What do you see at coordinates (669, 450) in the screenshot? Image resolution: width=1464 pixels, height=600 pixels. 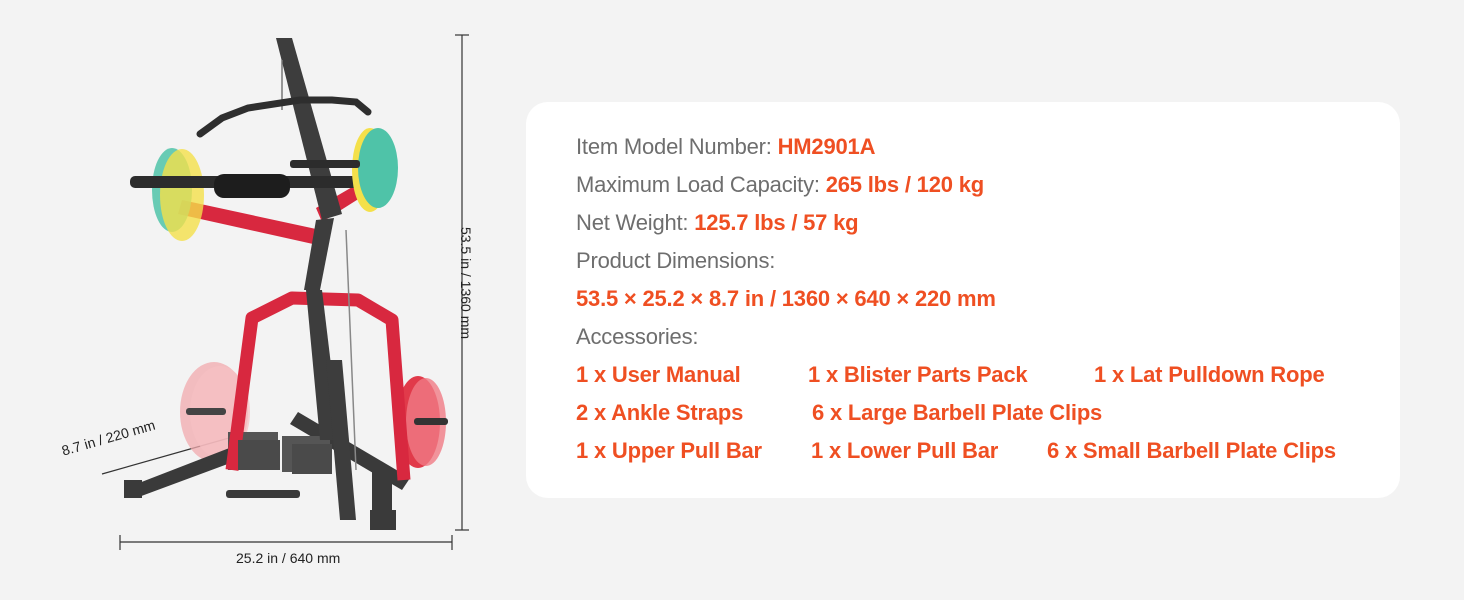 I see `accessory-item: 1 x Upper Pull Bar` at bounding box center [669, 450].